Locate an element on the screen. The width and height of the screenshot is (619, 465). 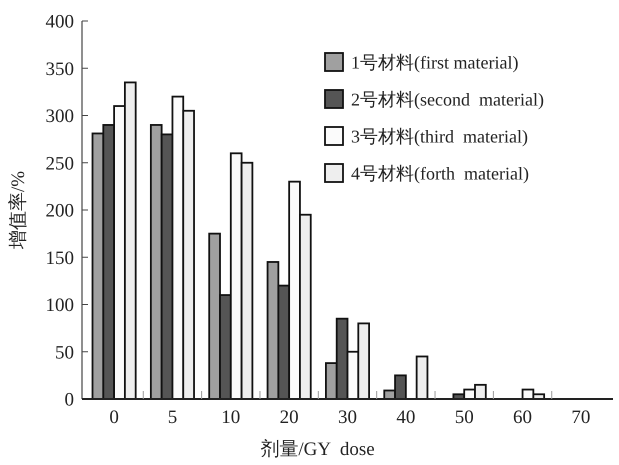
x-tick-label: 50 is located at coordinates (464, 417).